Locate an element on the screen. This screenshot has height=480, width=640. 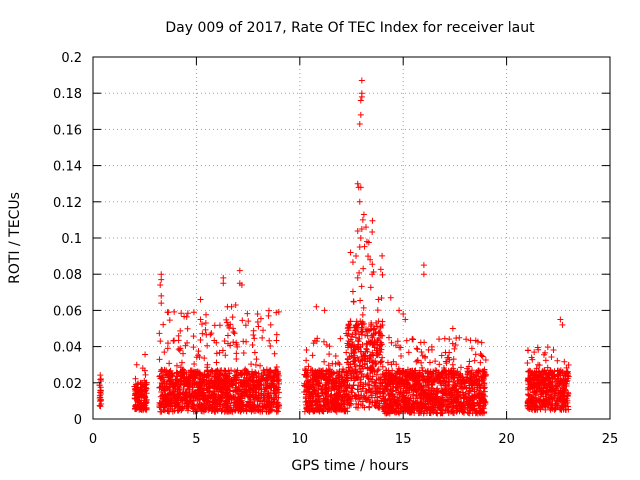
x-tick-label: 15 is located at coordinates (403, 439).